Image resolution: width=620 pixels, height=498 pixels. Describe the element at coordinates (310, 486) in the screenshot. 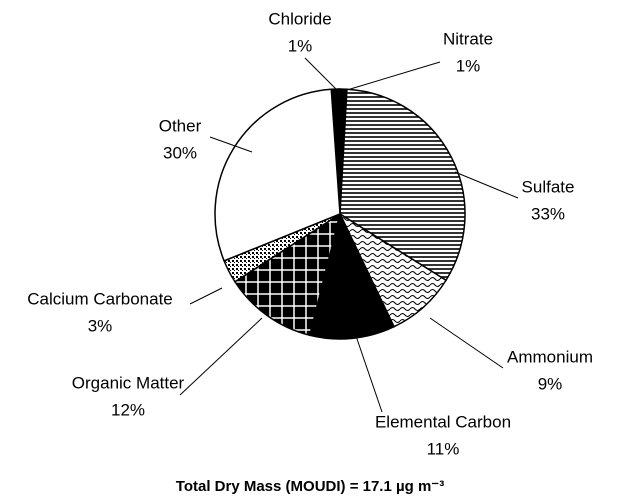

I see `chart-title: Total Dry Mass (MOUDI) = 17.1 µg m⁻³` at that location.